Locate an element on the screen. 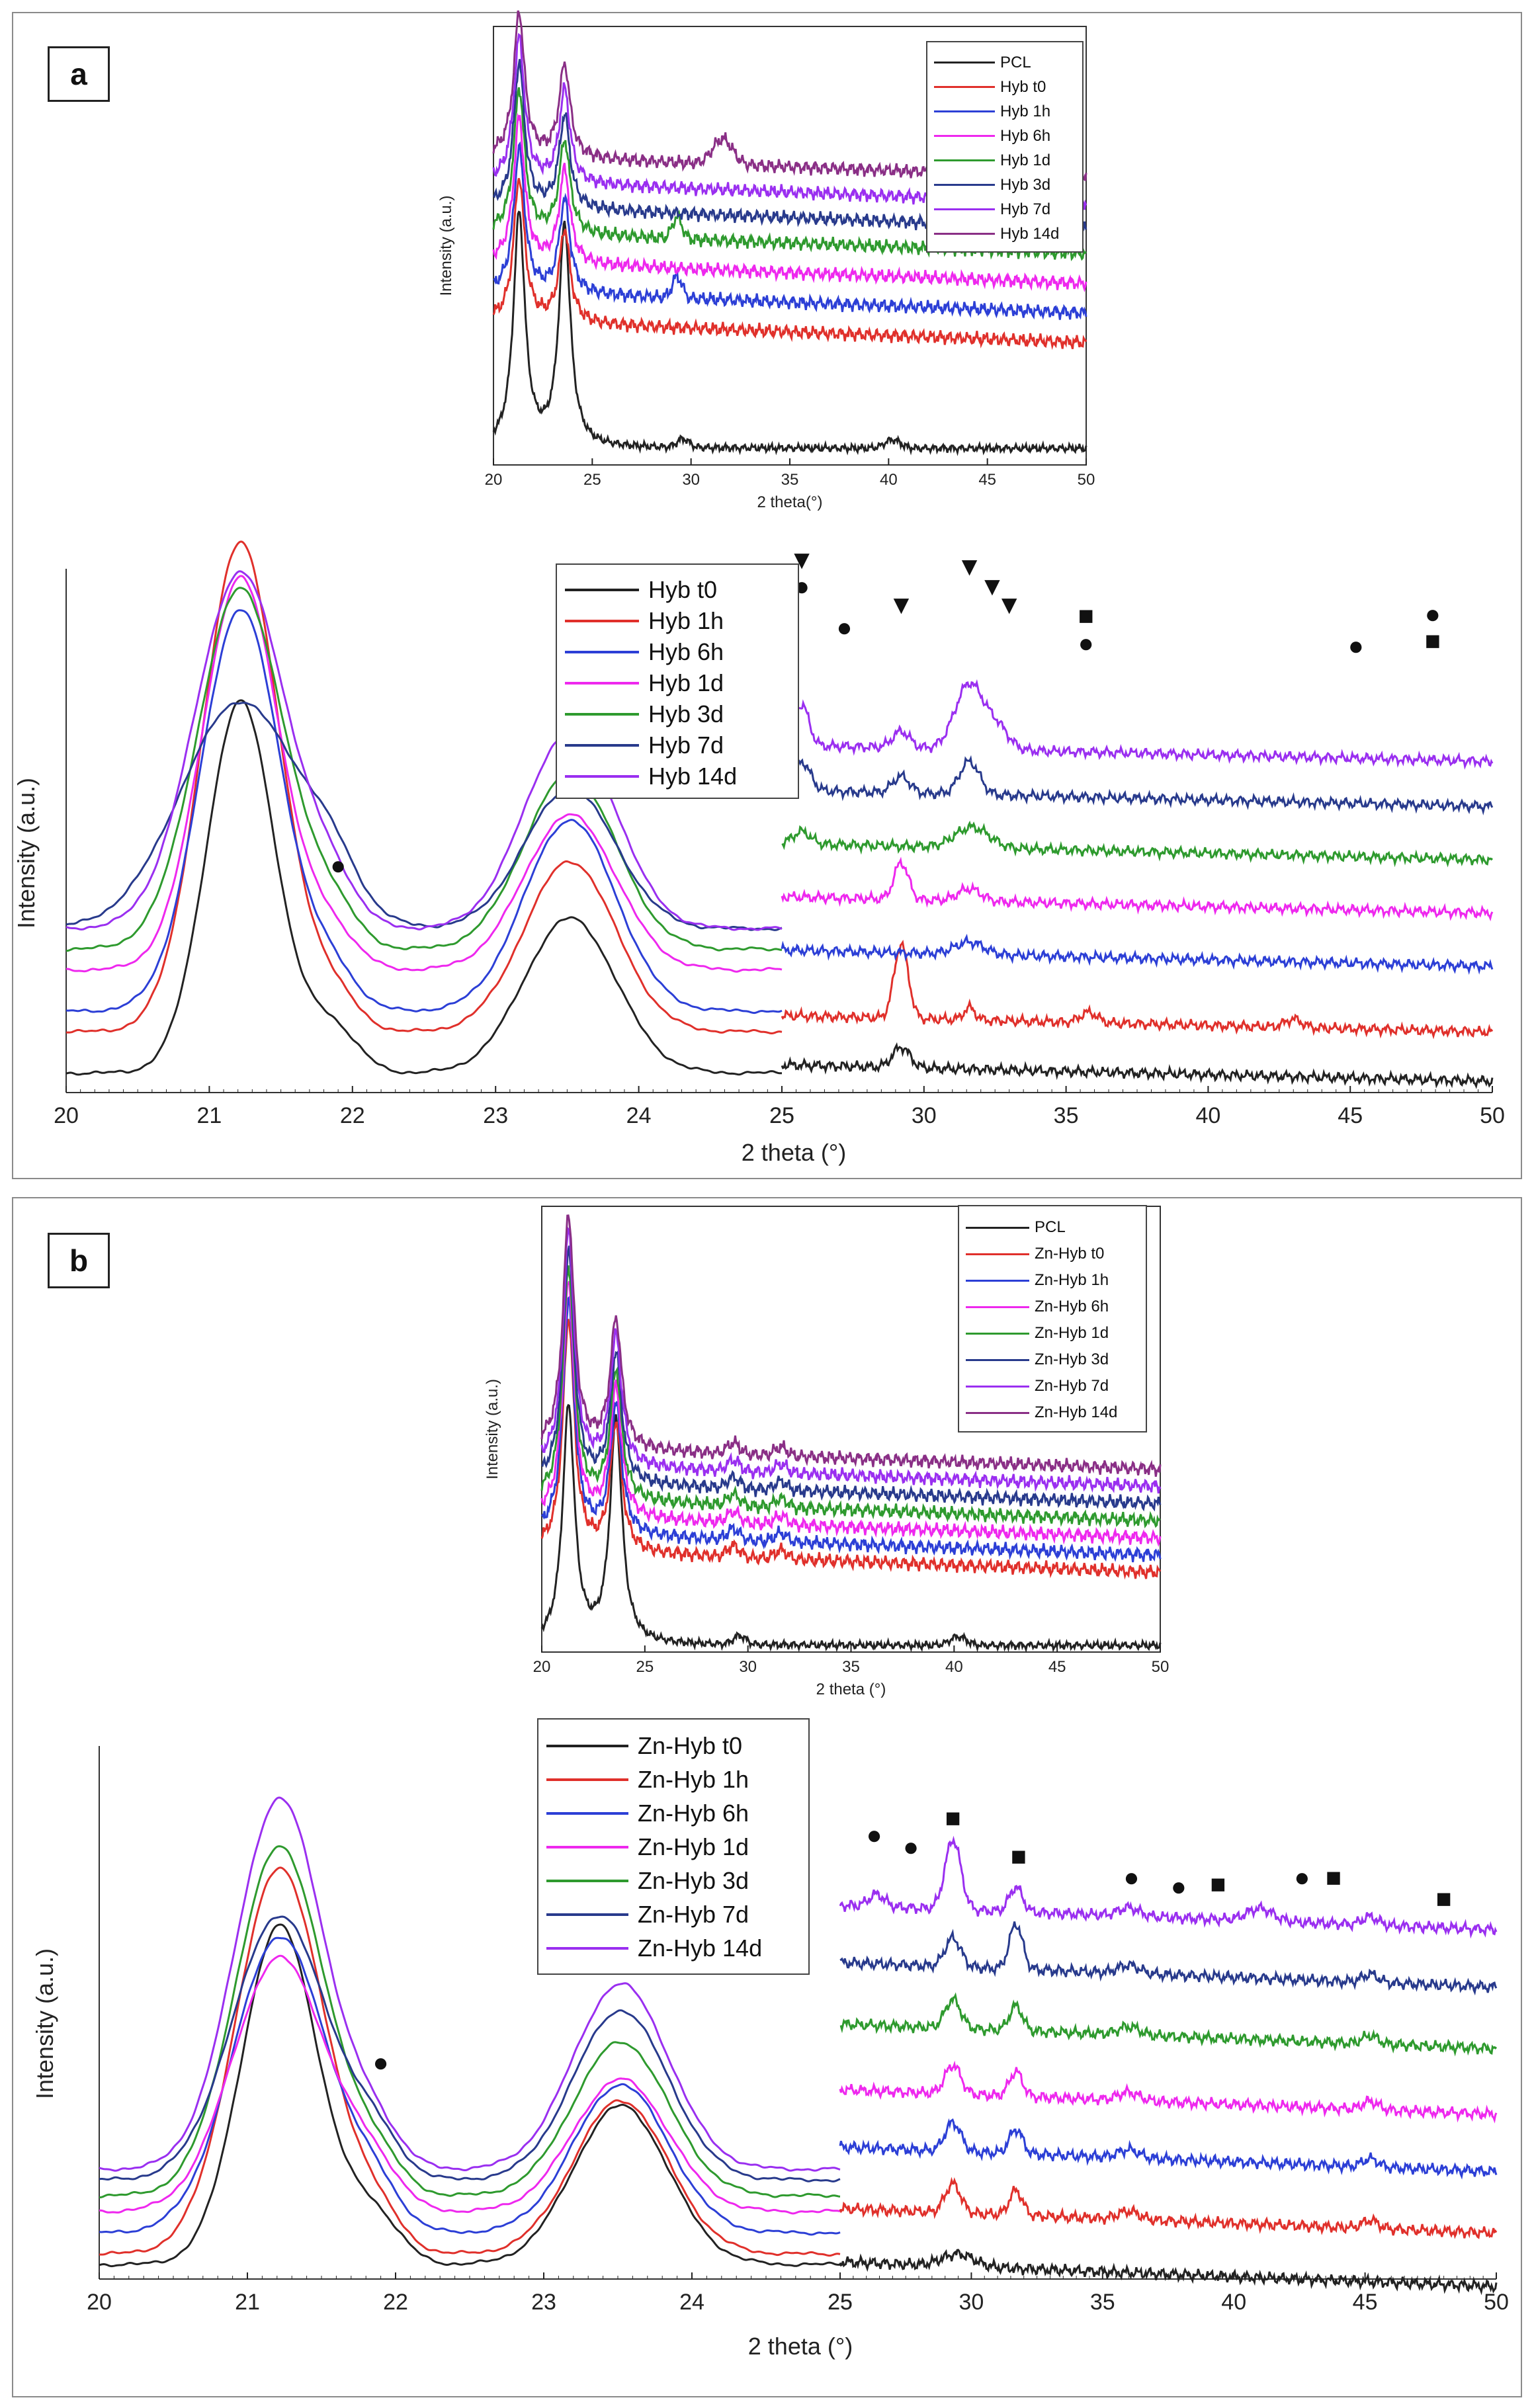 The image size is (1534, 2408). legend-entry: Zn-Hyb 14d is located at coordinates (1052, 1412).